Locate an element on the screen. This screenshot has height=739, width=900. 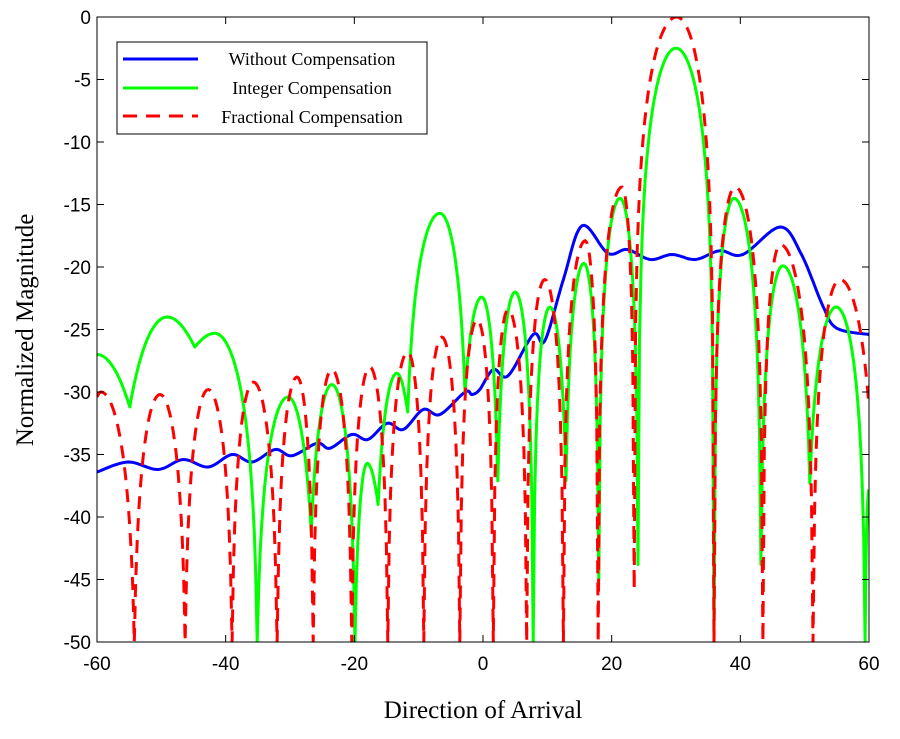
x-axis-label: Direction of Arrival is located at coordinates (483, 710).